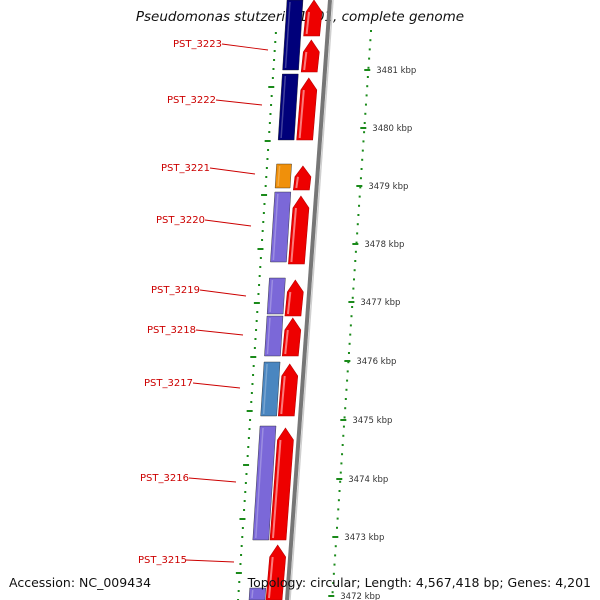 The width and height of the screenshot is (600, 600). Describe the element at coordinates (384, 245) in the screenshot. I see `scale-label: 3478 kbp` at that location.